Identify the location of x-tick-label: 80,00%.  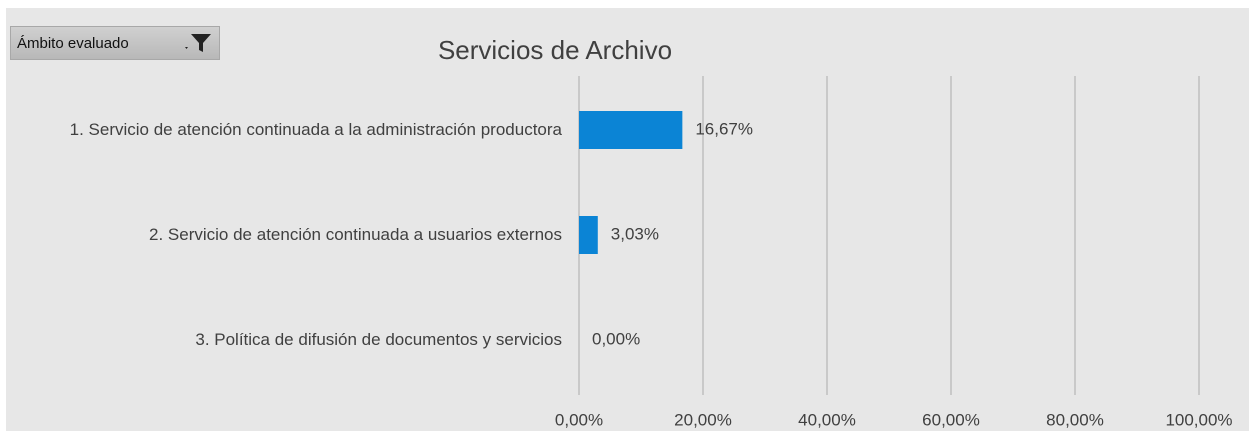
(1075, 419).